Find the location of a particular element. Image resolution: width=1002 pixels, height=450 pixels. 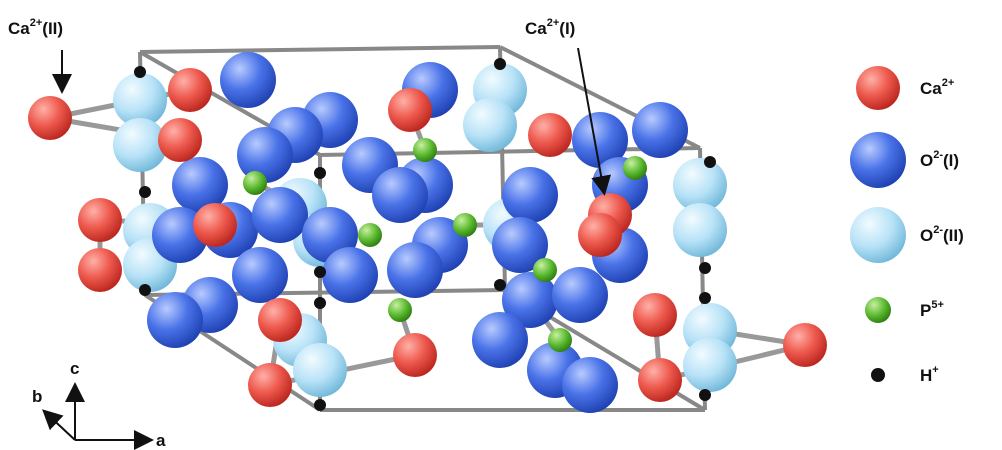

label-base: H is located at coordinates (926, 375).